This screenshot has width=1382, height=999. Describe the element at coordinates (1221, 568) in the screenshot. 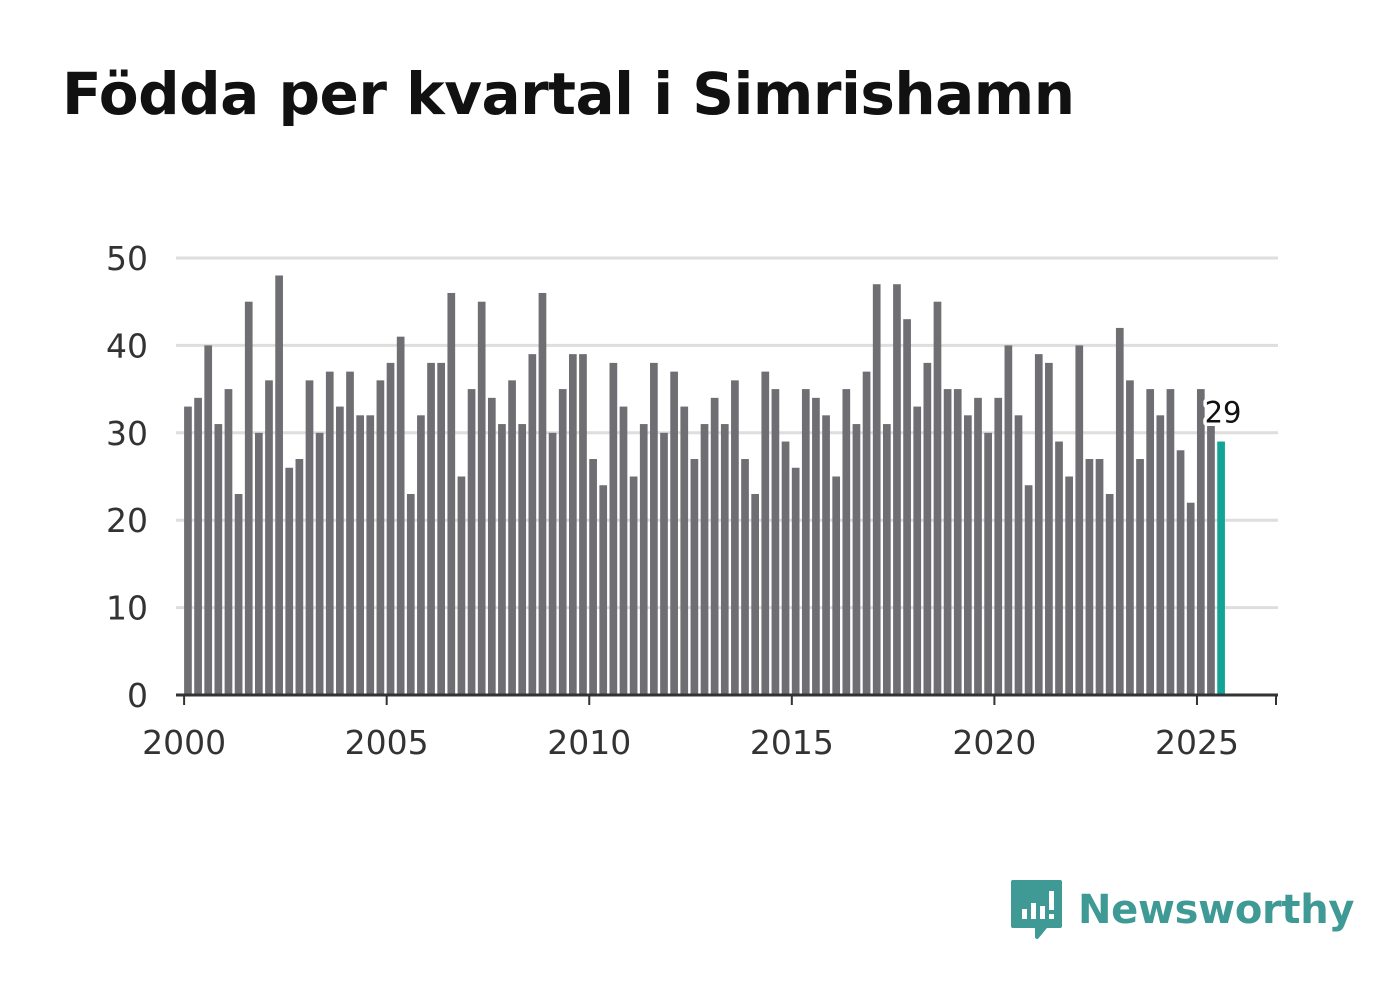

I see `highlight-bar` at that location.